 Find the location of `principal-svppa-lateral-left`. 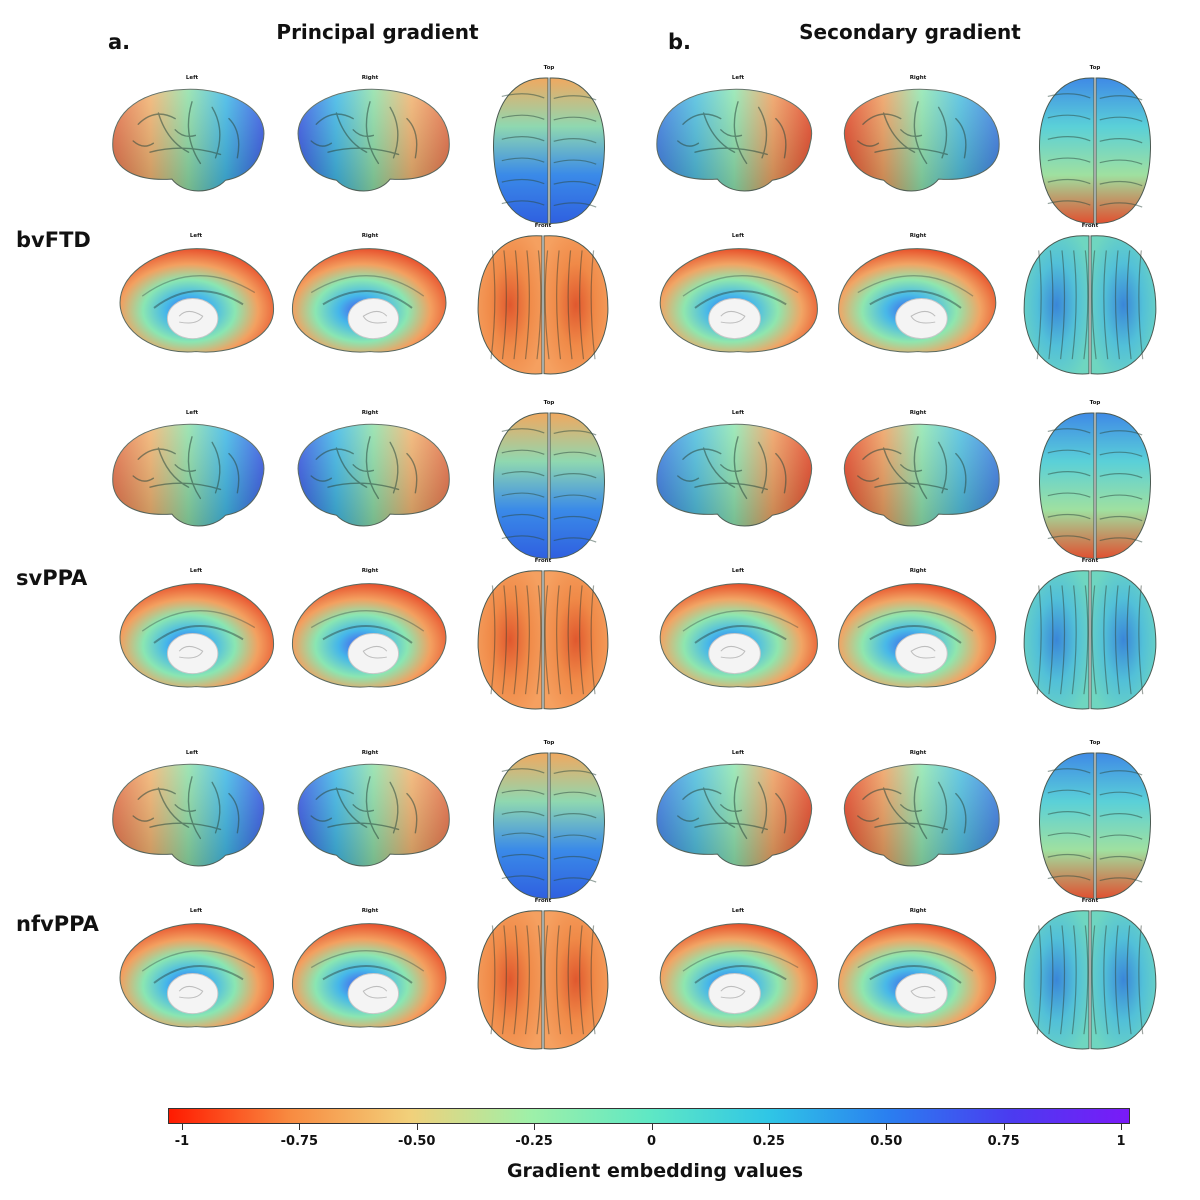

principal-svppa-lateral-left is located at coordinates (192, 476).